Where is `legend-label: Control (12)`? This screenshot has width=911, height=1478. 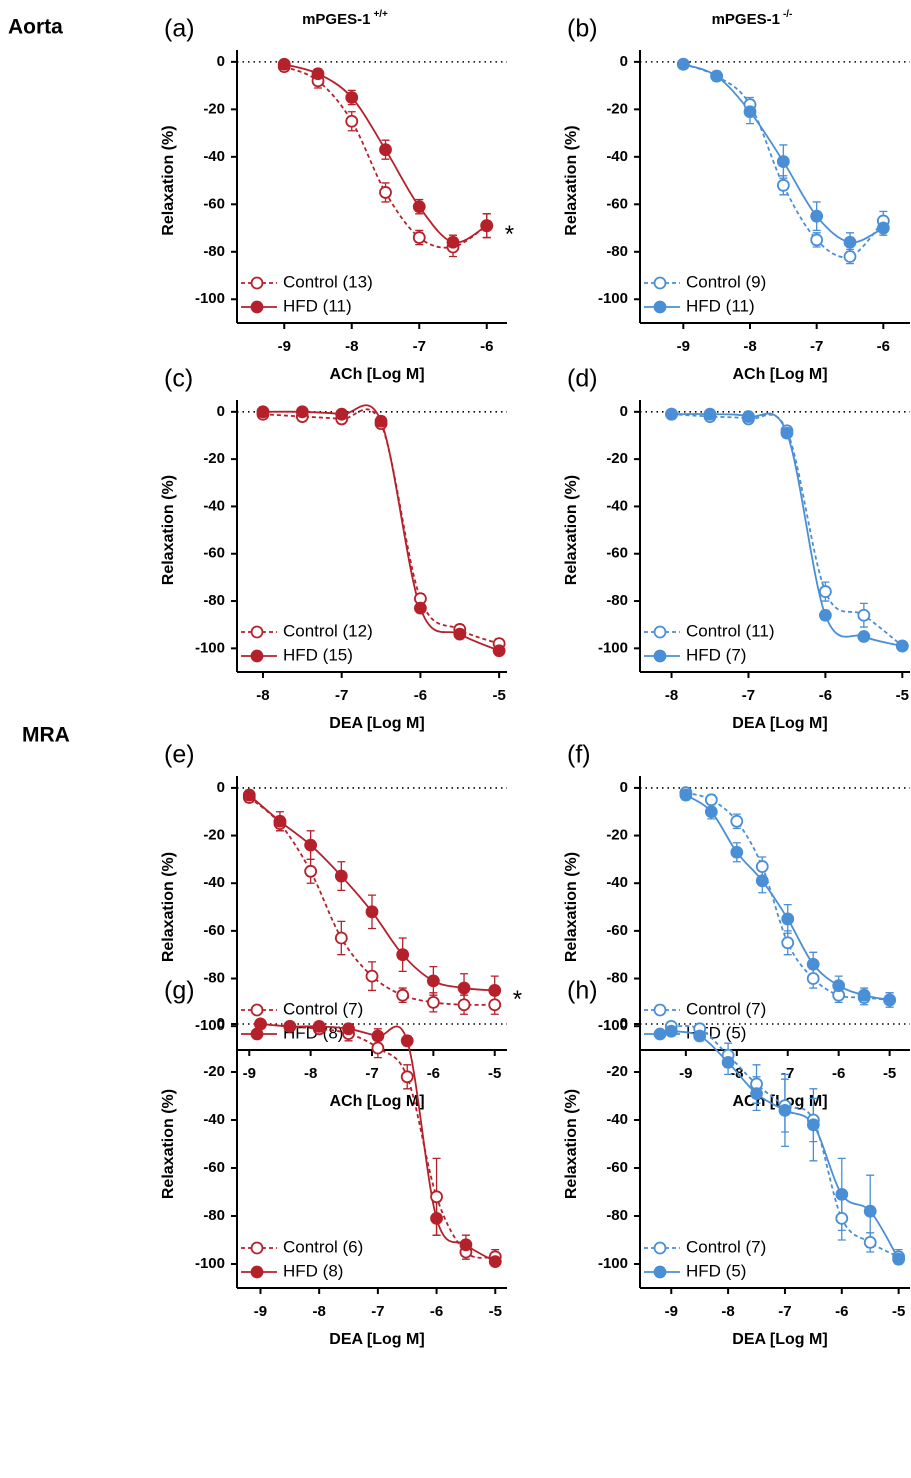 legend-label: Control (12) is located at coordinates (328, 630).